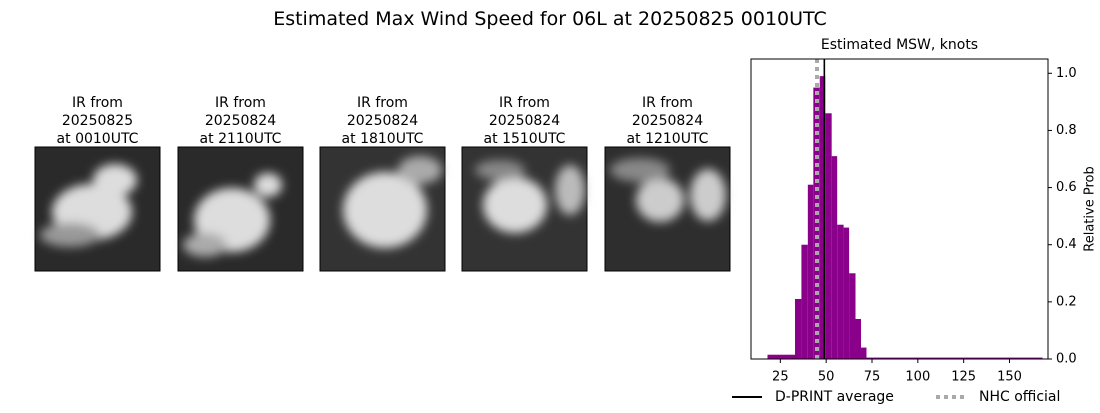 The width and height of the screenshot is (1100, 413). I want to click on panel-title: at 2110UTC, so click(241, 139).